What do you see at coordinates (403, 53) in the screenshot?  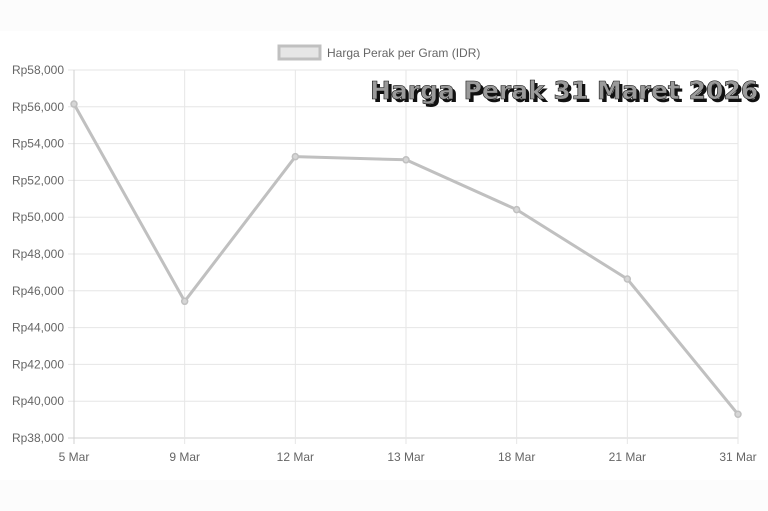 I see `legend-label: Harga Perak per Gram (IDR)` at bounding box center [403, 53].